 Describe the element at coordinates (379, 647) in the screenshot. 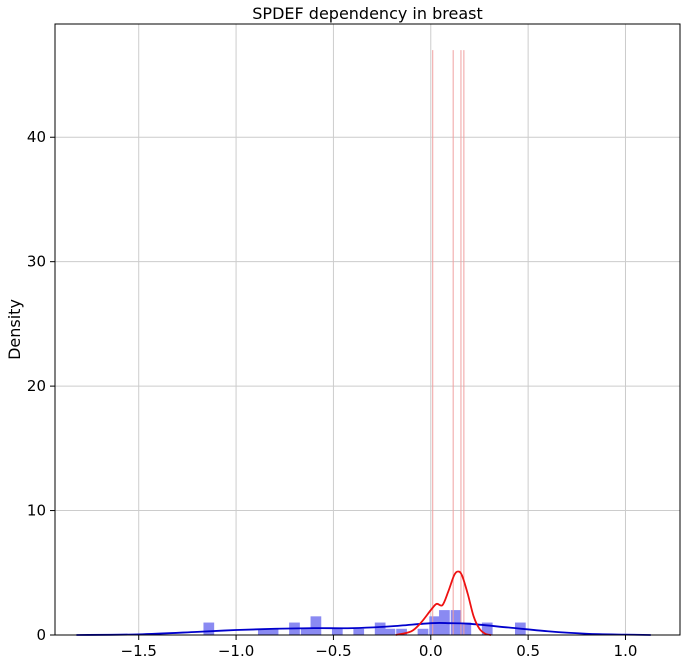

I see `x-axis-ticks: −1.5 −1.0 −0.5 0.0 0.5 1.0` at that location.